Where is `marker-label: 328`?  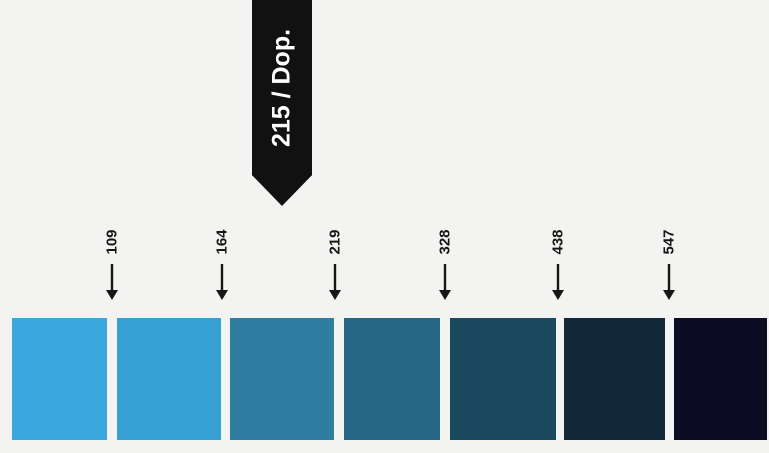 marker-label: 328 is located at coordinates (445, 242).